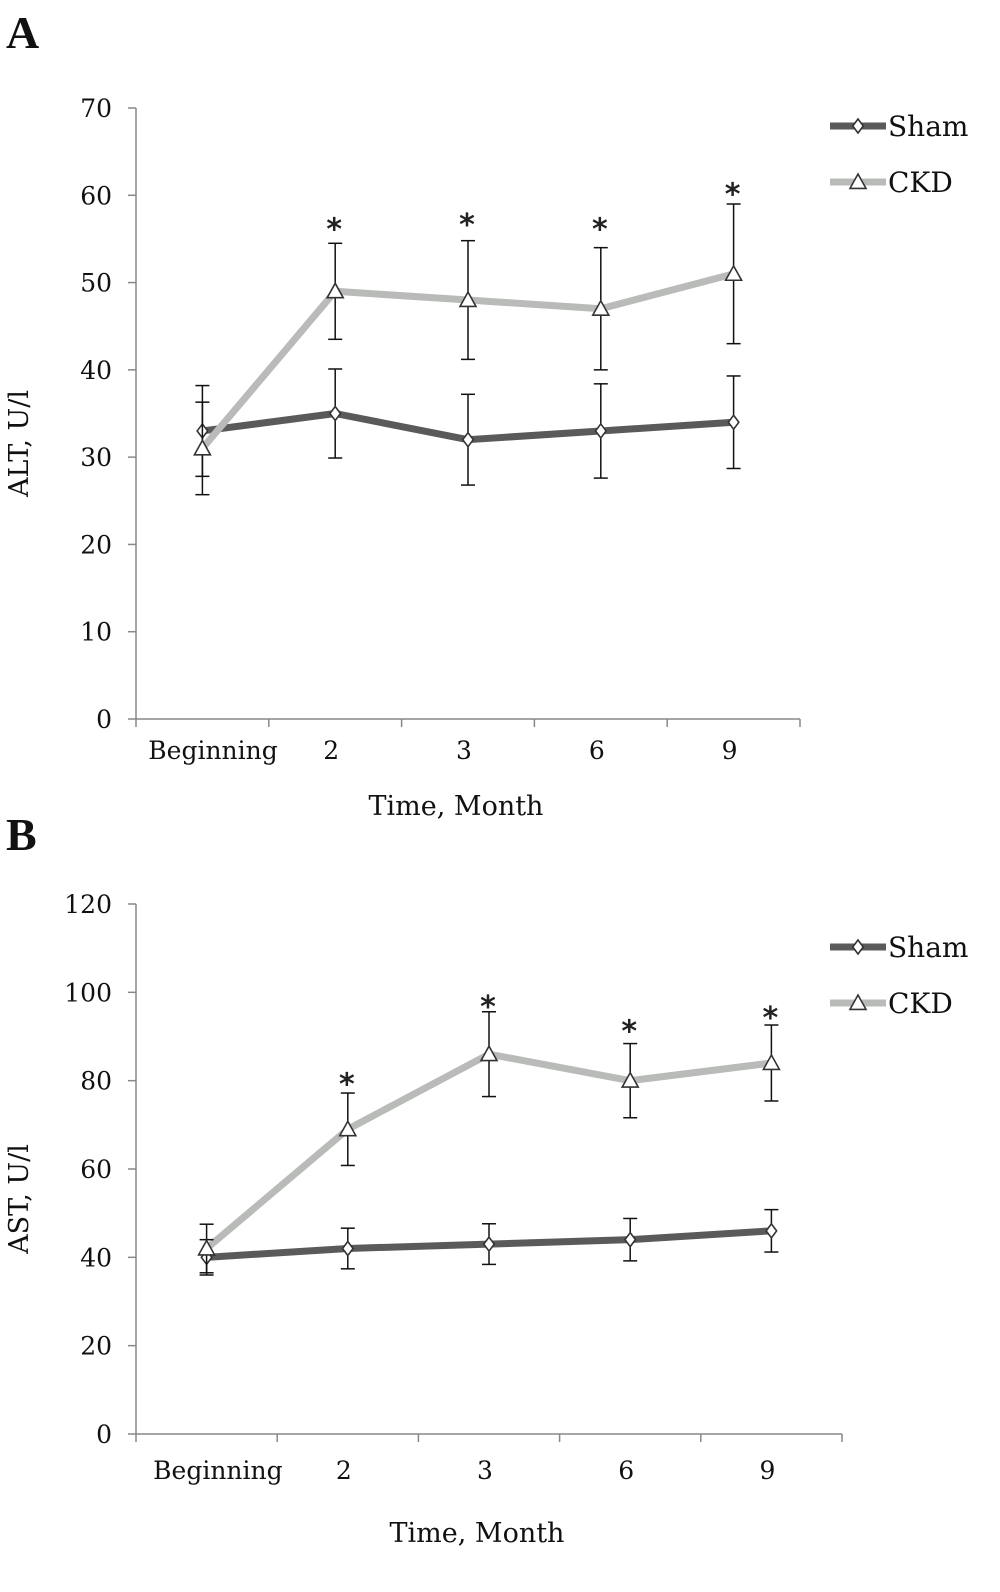  Describe the element at coordinates (21, 834) in the screenshot. I see `panel-b-label: B` at that location.